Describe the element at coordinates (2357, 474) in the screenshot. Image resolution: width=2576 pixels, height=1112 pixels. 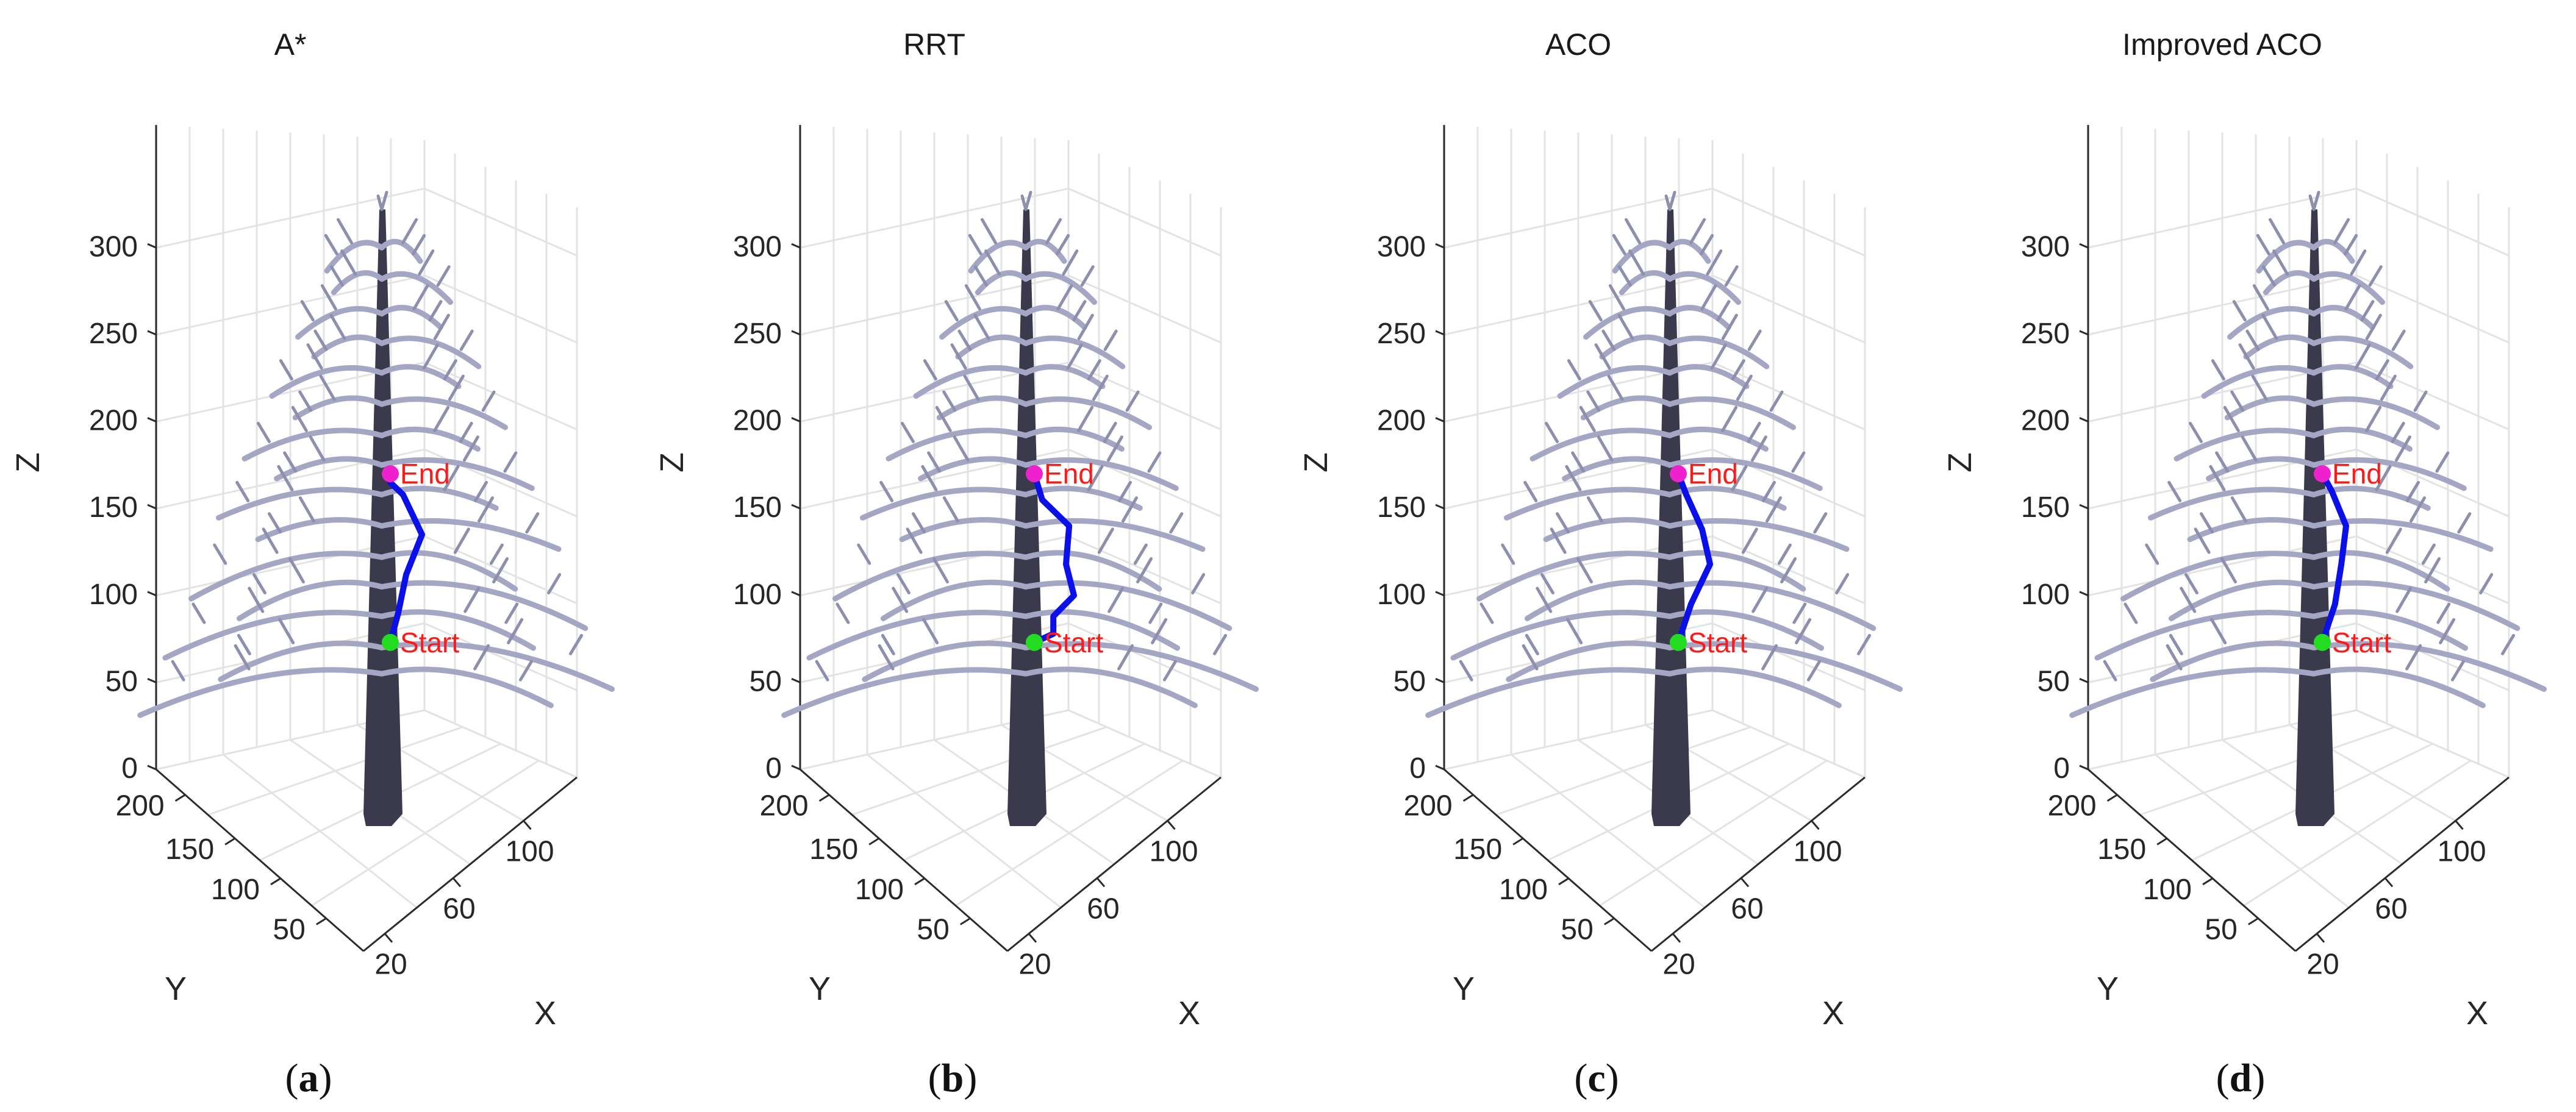
I see `end-label: End` at that location.